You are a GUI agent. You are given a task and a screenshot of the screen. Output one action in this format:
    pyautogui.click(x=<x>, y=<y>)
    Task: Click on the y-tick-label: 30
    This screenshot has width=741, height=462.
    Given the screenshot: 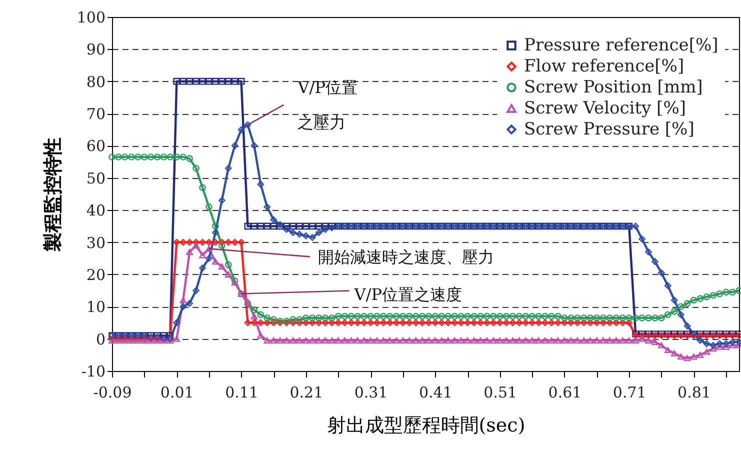 What is the action you would take?
    pyautogui.click(x=96, y=243)
    